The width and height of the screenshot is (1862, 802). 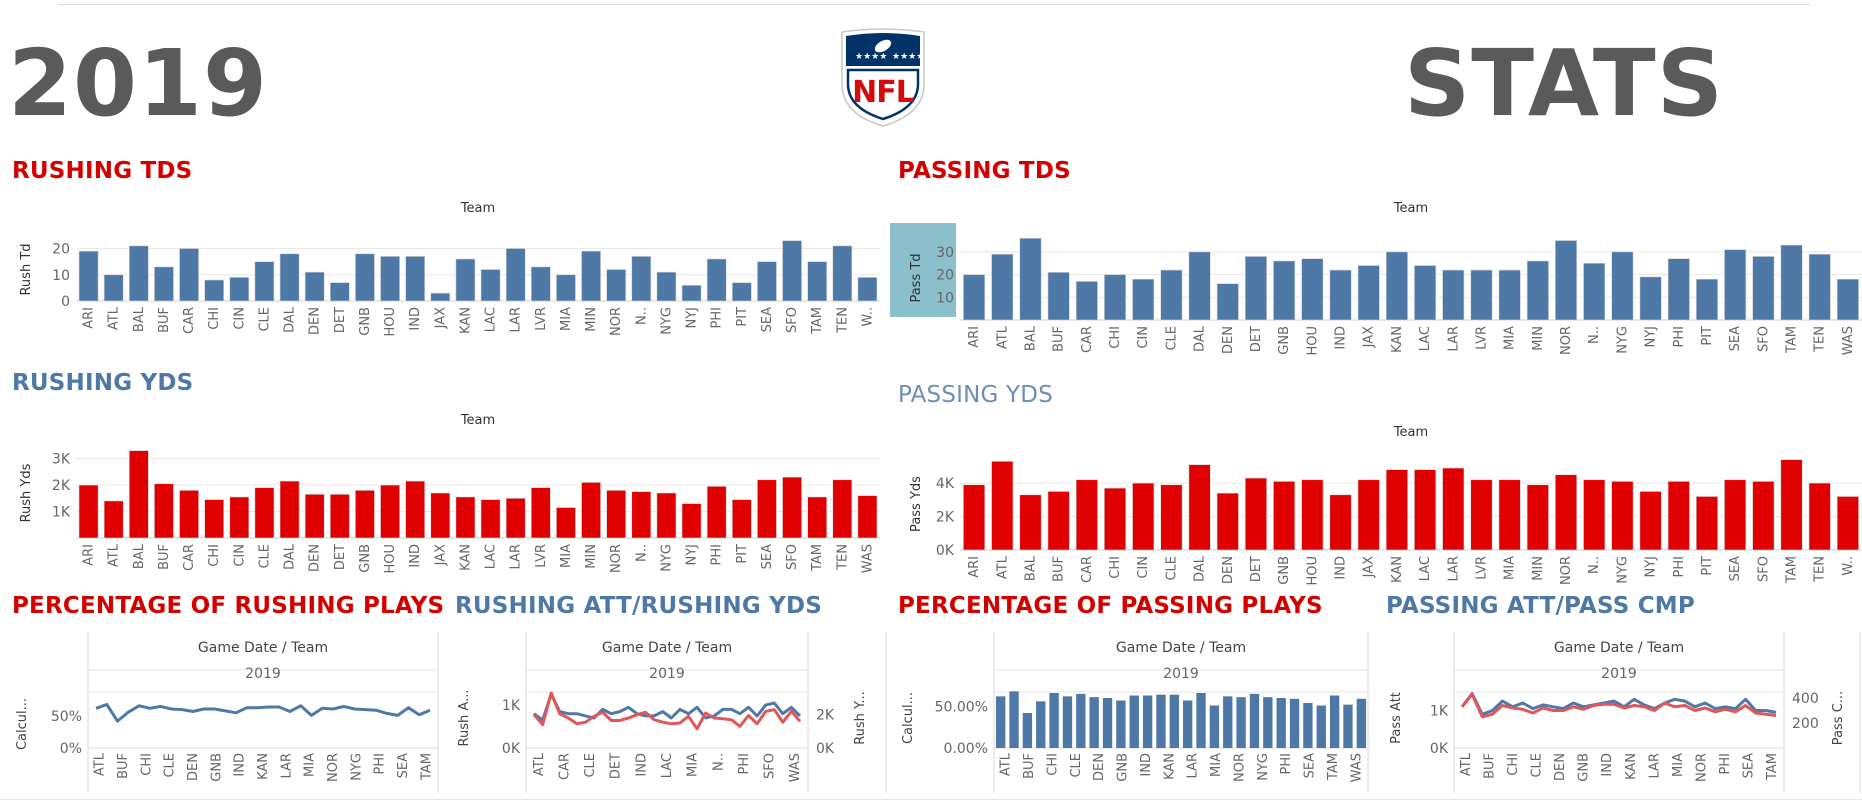 What do you see at coordinates (1564, 83) in the screenshot?
I see `stats-title: STATS` at bounding box center [1564, 83].